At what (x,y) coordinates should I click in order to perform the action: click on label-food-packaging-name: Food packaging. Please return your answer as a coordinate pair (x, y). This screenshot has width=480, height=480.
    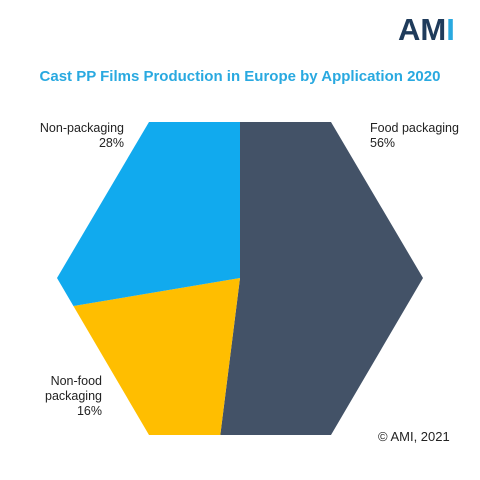
    Looking at the image, I should click on (414, 128).